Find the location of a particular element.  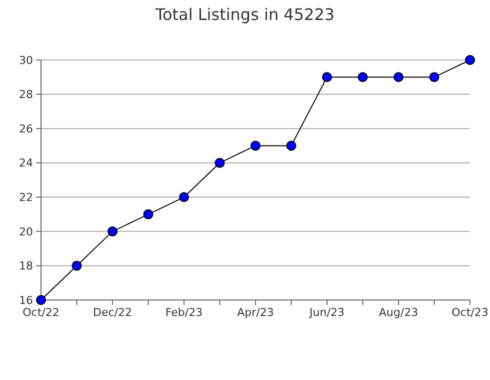

x-tick-label: Oct/23 is located at coordinates (470, 312).